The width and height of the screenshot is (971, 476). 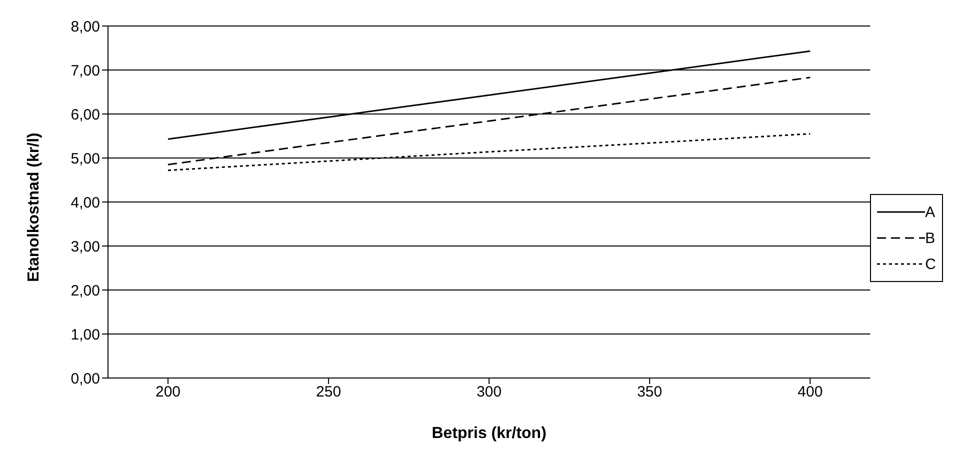 I want to click on x-tick-label: 250, so click(x=329, y=392).